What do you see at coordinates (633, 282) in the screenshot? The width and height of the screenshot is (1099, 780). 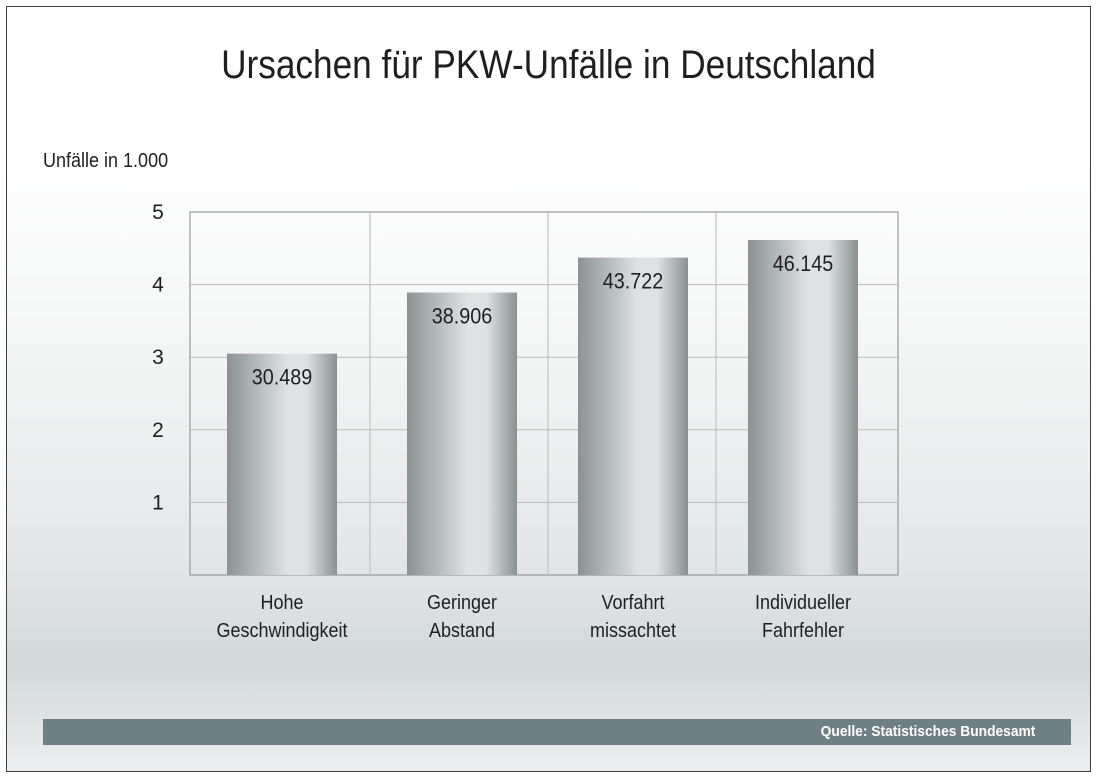 I see `data-label: 43.722` at bounding box center [633, 282].